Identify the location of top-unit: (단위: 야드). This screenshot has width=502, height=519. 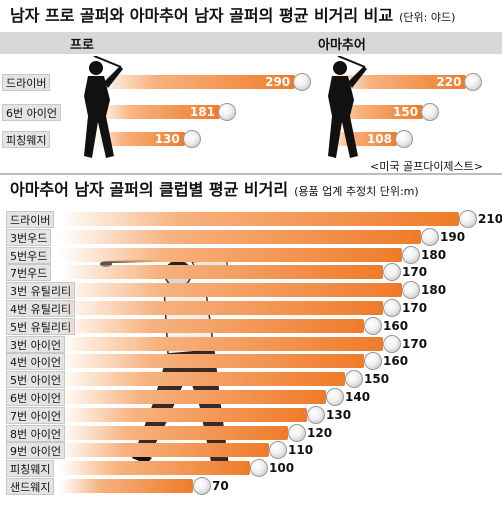
(427, 17).